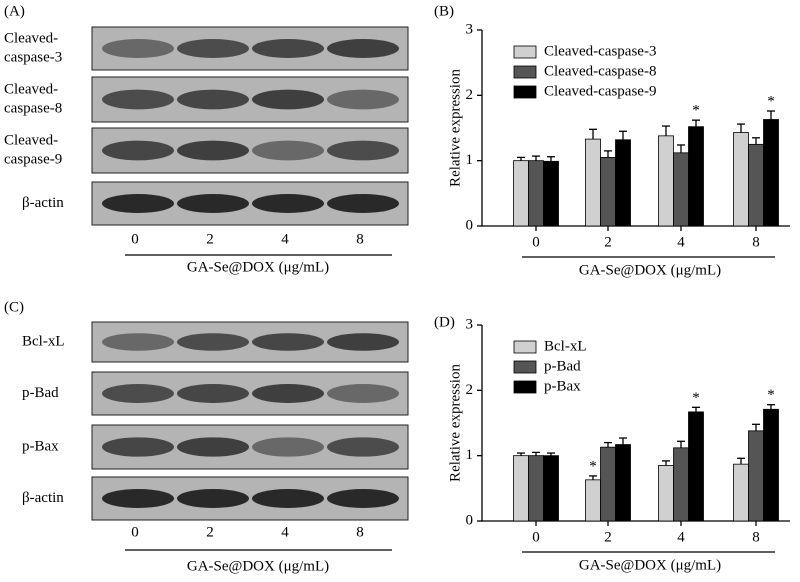  What do you see at coordinates (455, 128) in the screenshot?
I see `y-axis-label: Relative expression` at bounding box center [455, 128].